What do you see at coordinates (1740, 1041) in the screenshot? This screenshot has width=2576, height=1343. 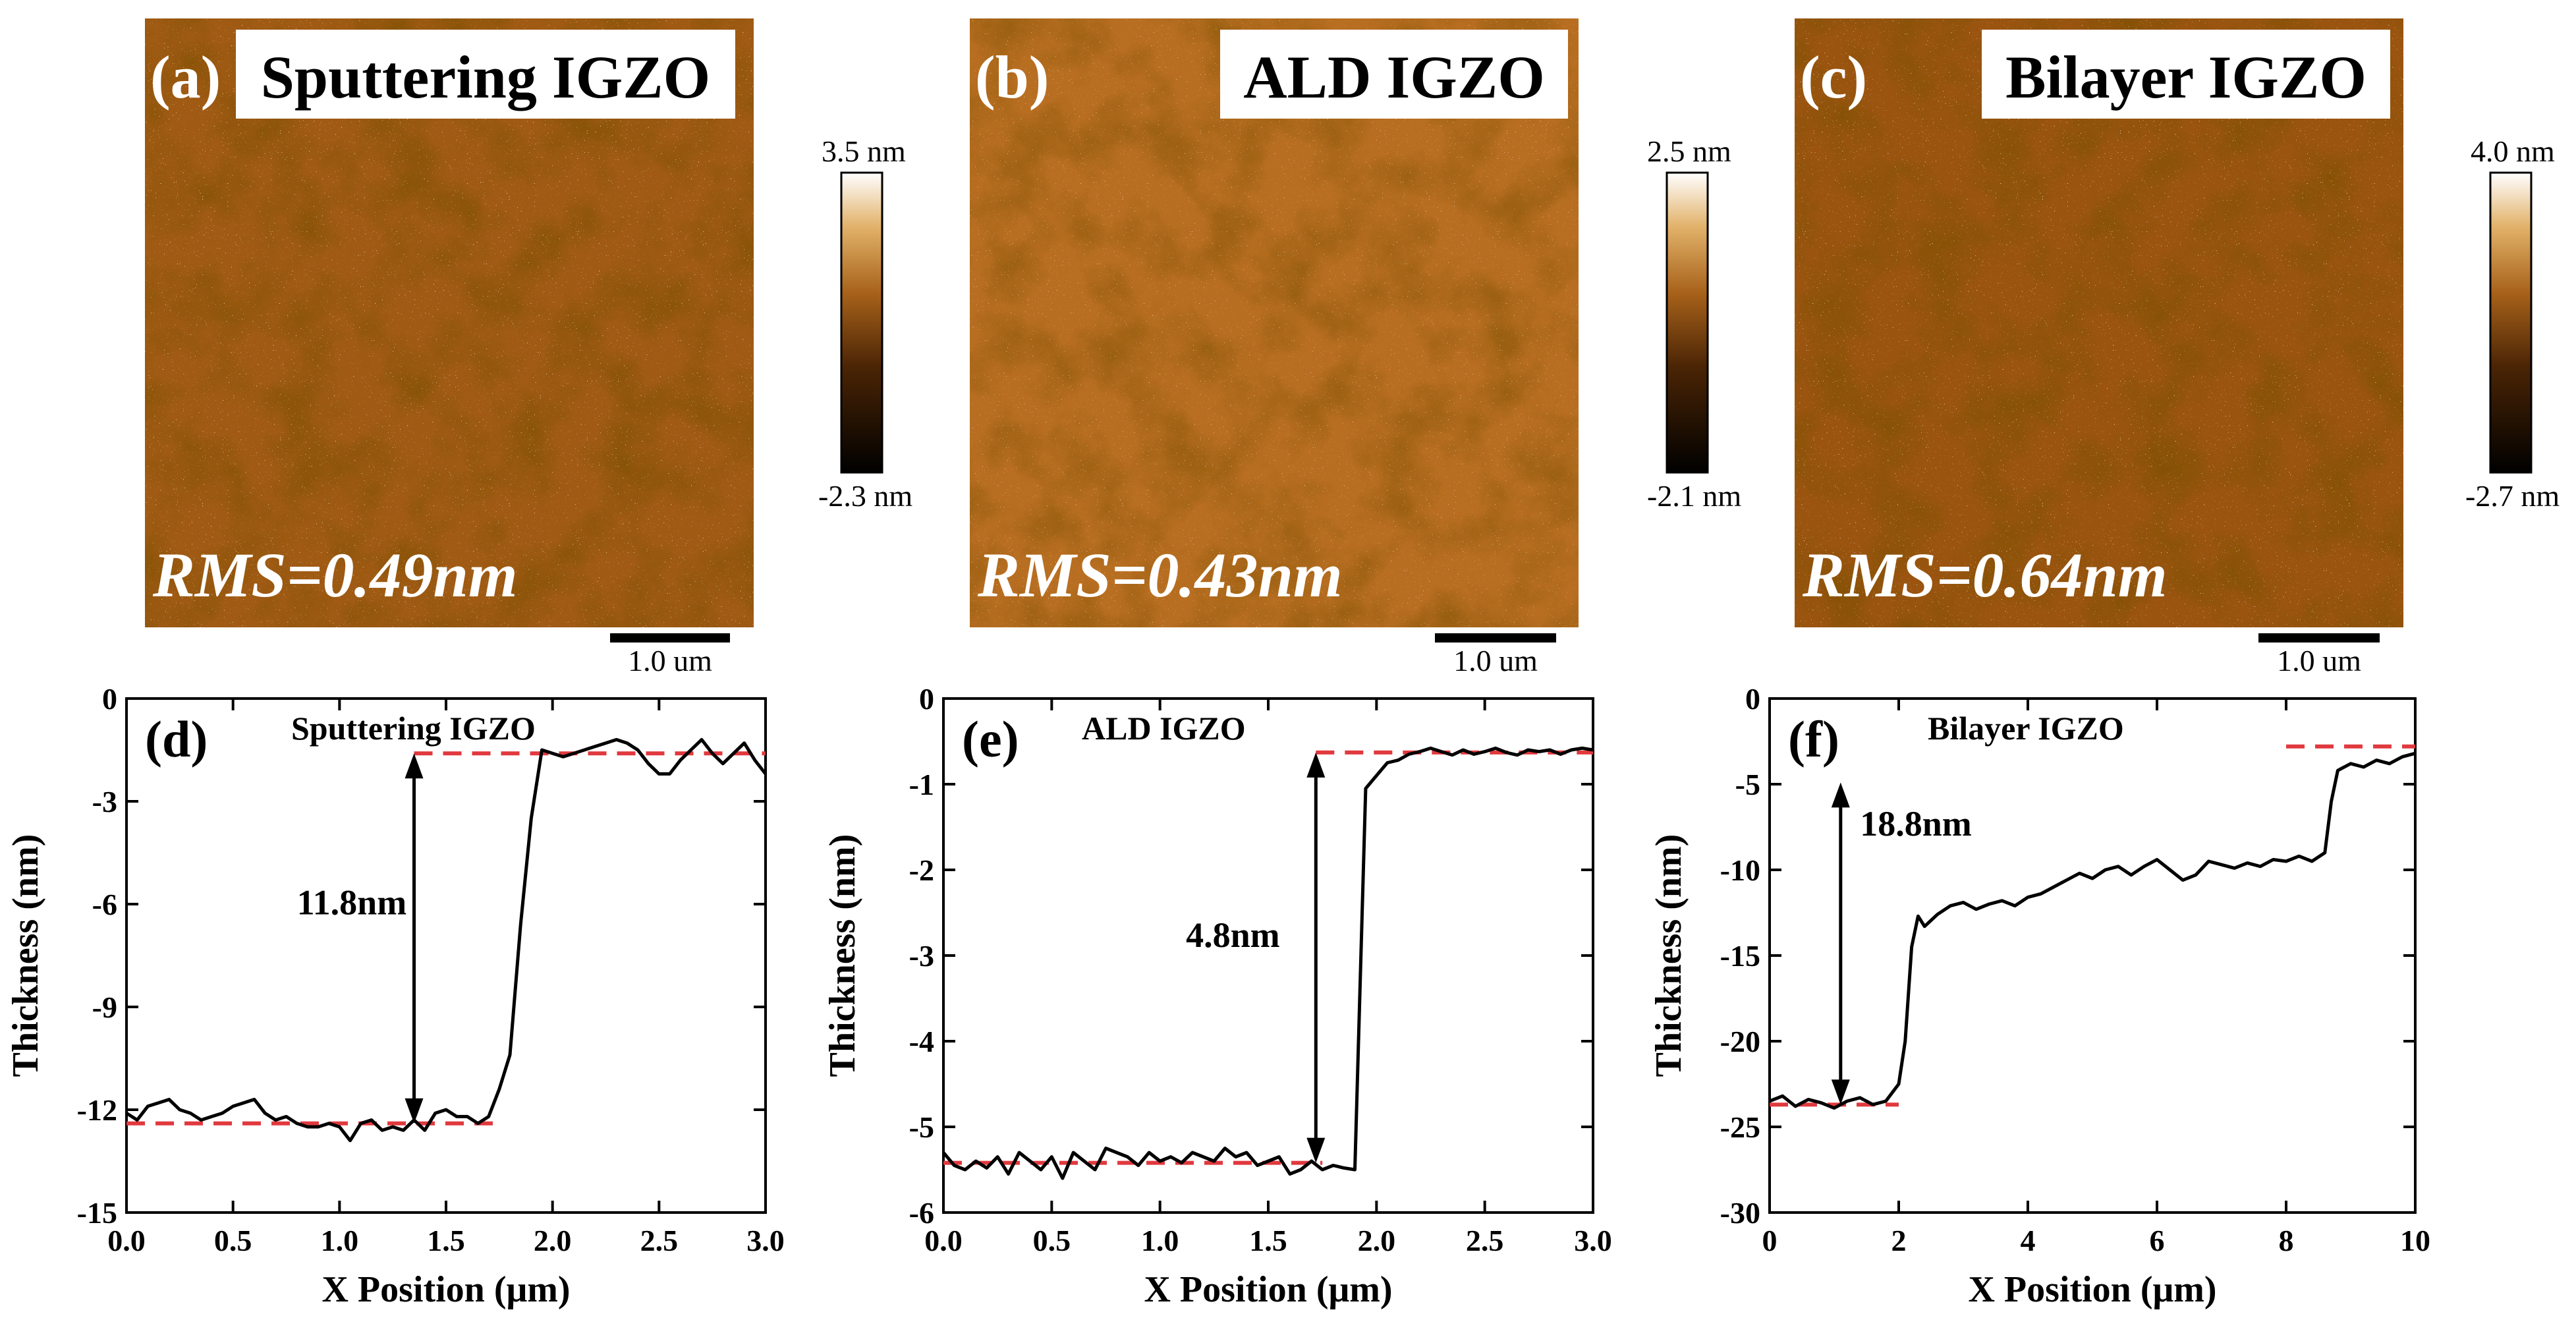 I see `y-tick-label: -20` at bounding box center [1740, 1041].